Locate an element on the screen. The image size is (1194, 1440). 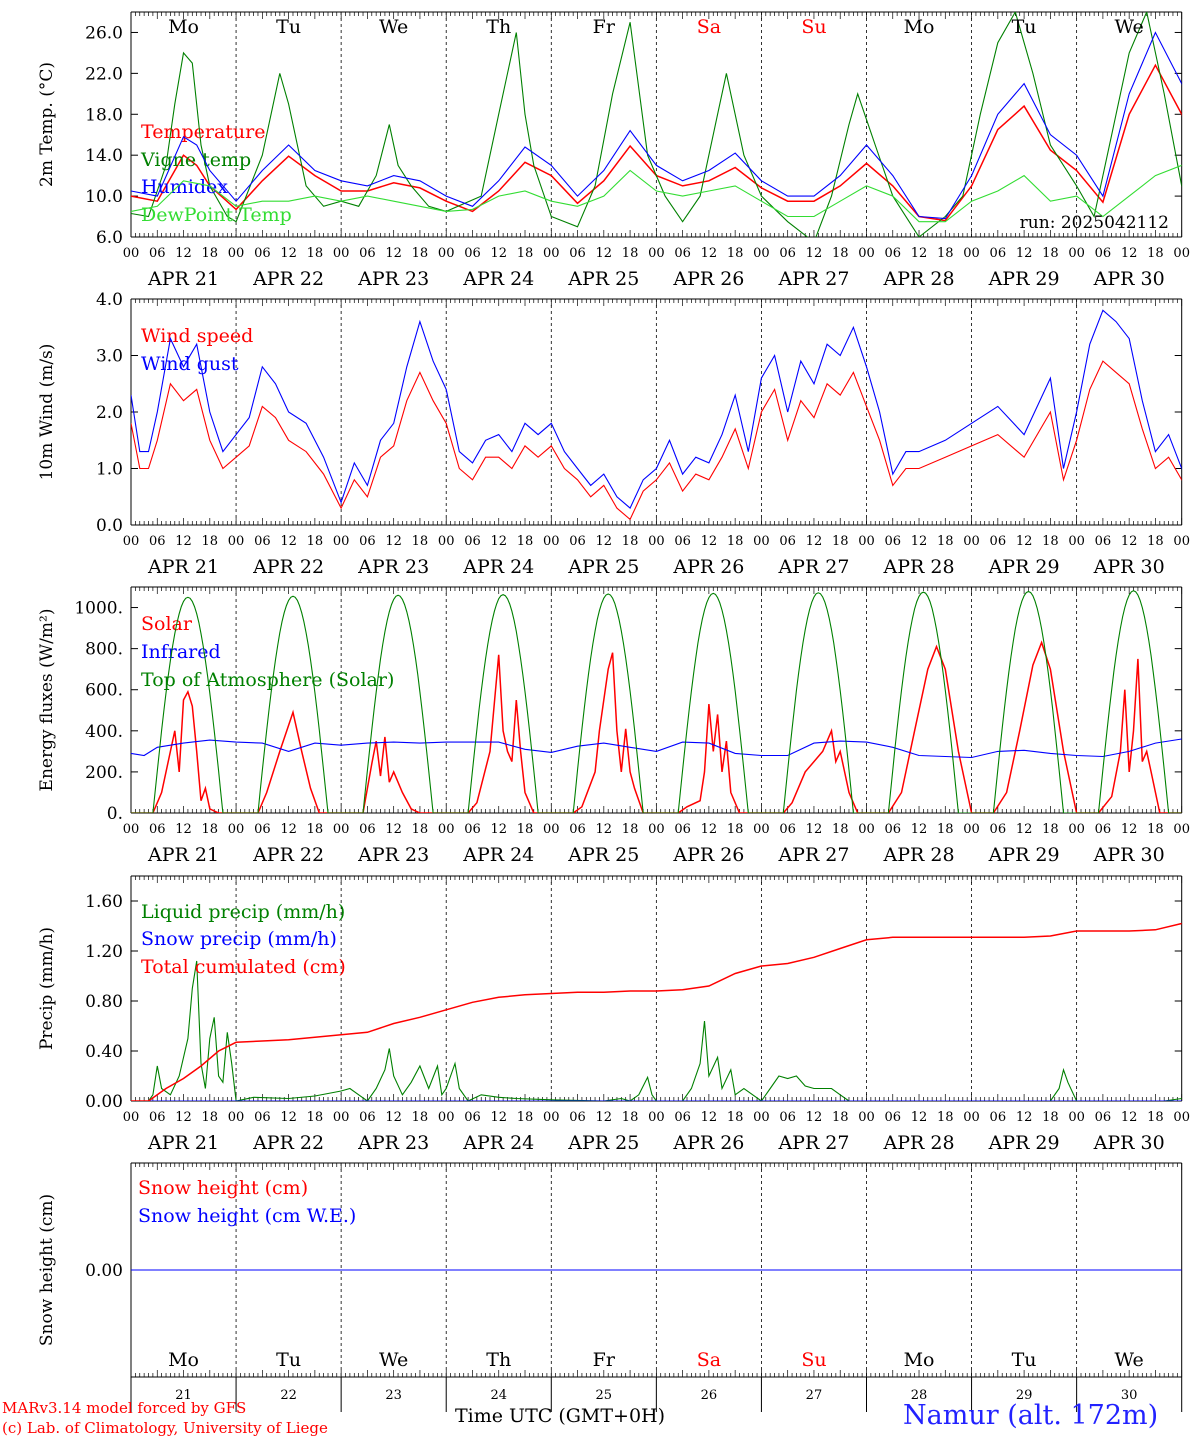
bottom-day-number: 24 is located at coordinates (498, 1395).